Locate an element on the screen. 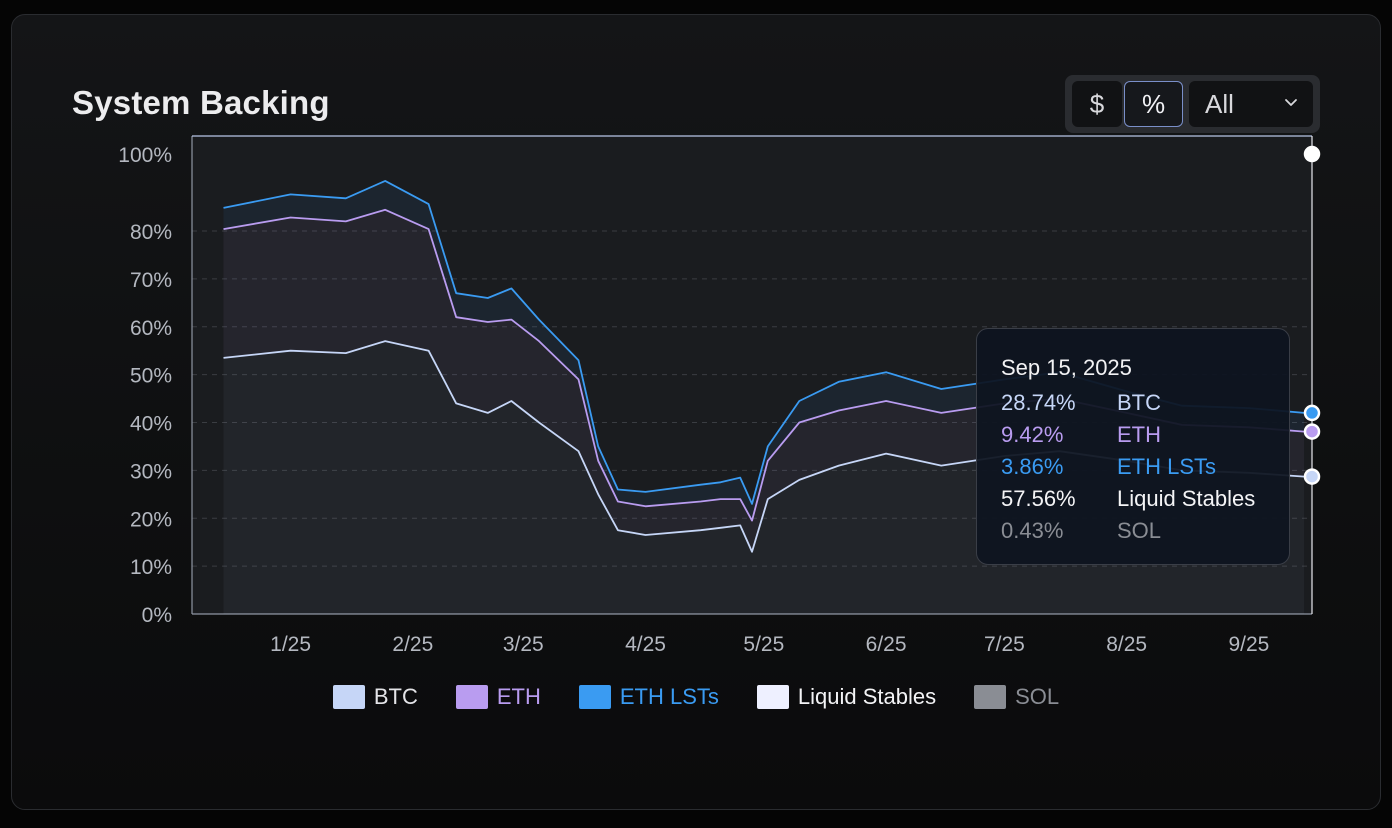  tooltip-value: 57.56% is located at coordinates (1038, 498).